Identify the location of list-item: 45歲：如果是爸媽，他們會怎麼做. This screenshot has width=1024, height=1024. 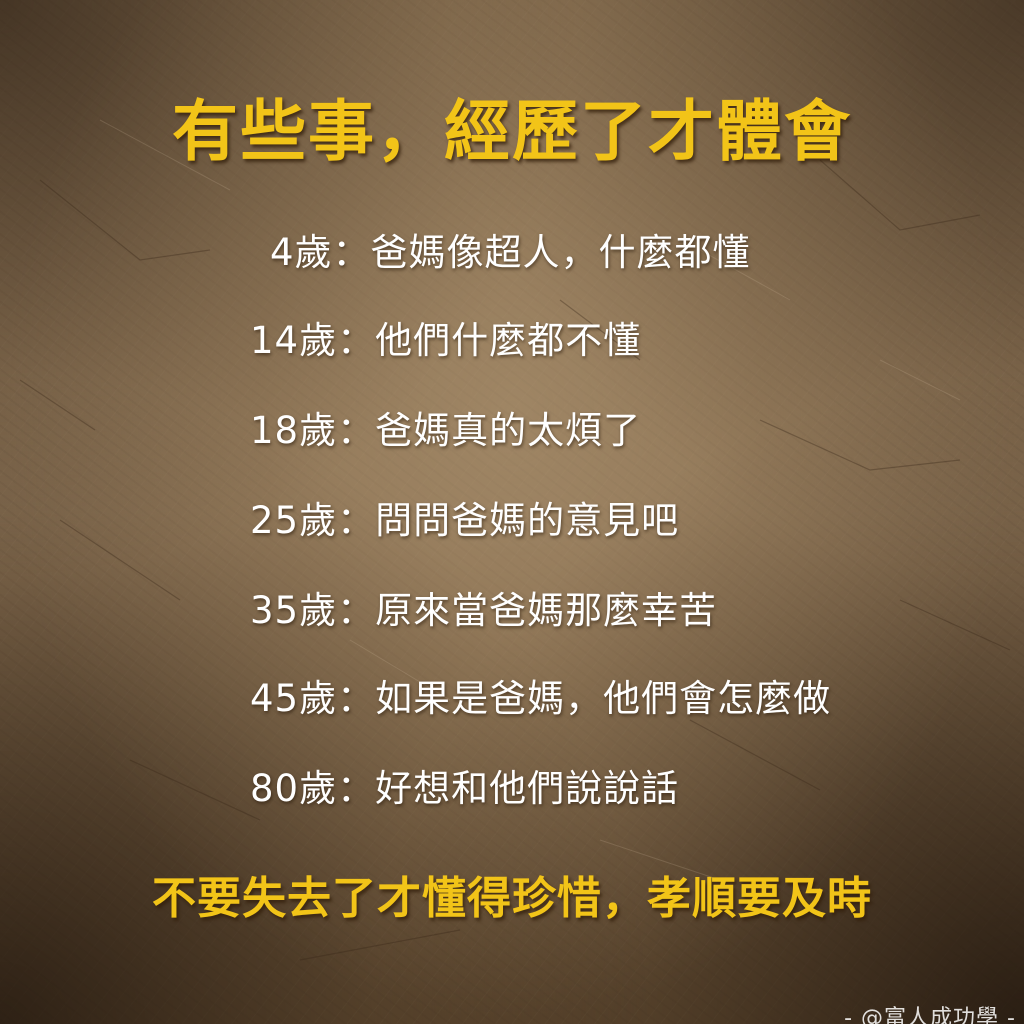
(540, 695).